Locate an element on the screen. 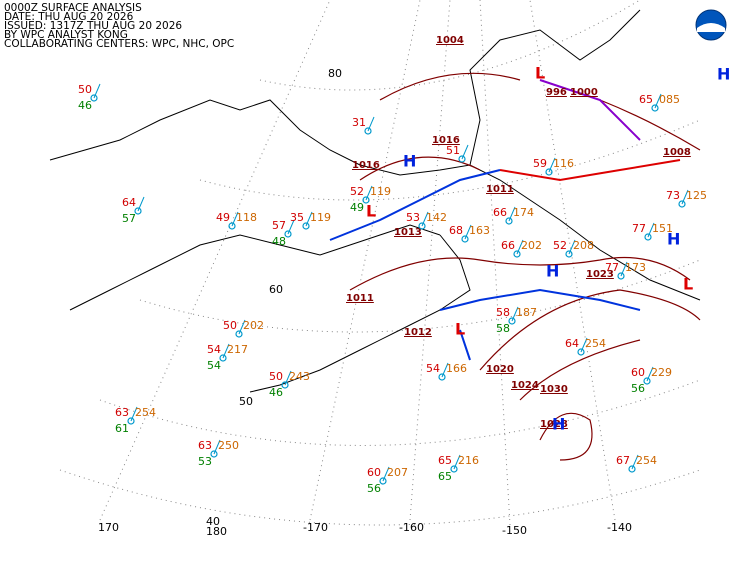 The width and height of the screenshot is (748, 562). header-line: DATE: THU AUG 20 2026 is located at coordinates (69, 17).